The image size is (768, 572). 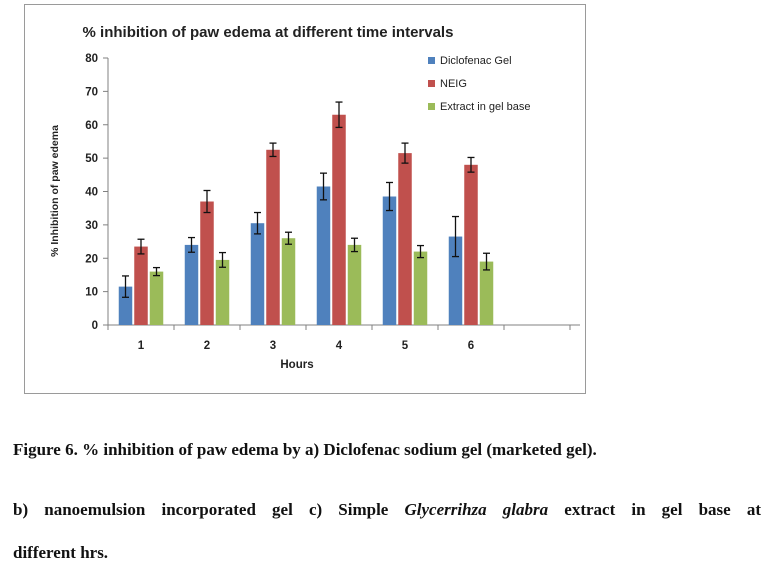 I want to click on x-tick-label: 6, so click(x=471, y=346).